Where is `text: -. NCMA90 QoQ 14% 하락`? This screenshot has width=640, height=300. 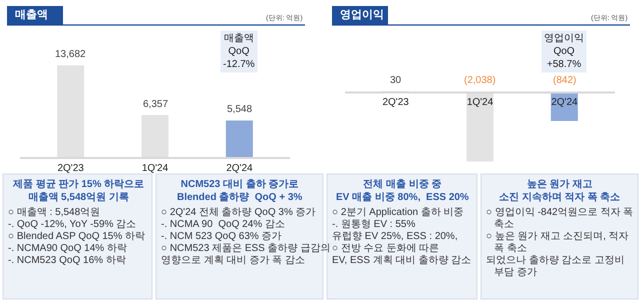
text: -. NCMA90 QoQ 14% 하락 is located at coordinates (67, 248).